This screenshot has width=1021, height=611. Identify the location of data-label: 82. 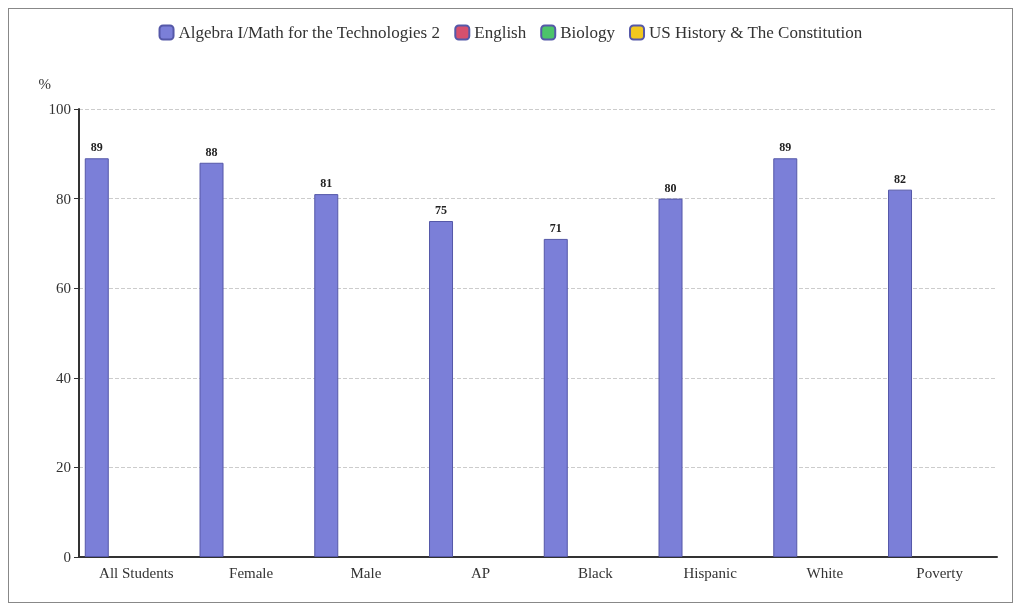
(900, 178).